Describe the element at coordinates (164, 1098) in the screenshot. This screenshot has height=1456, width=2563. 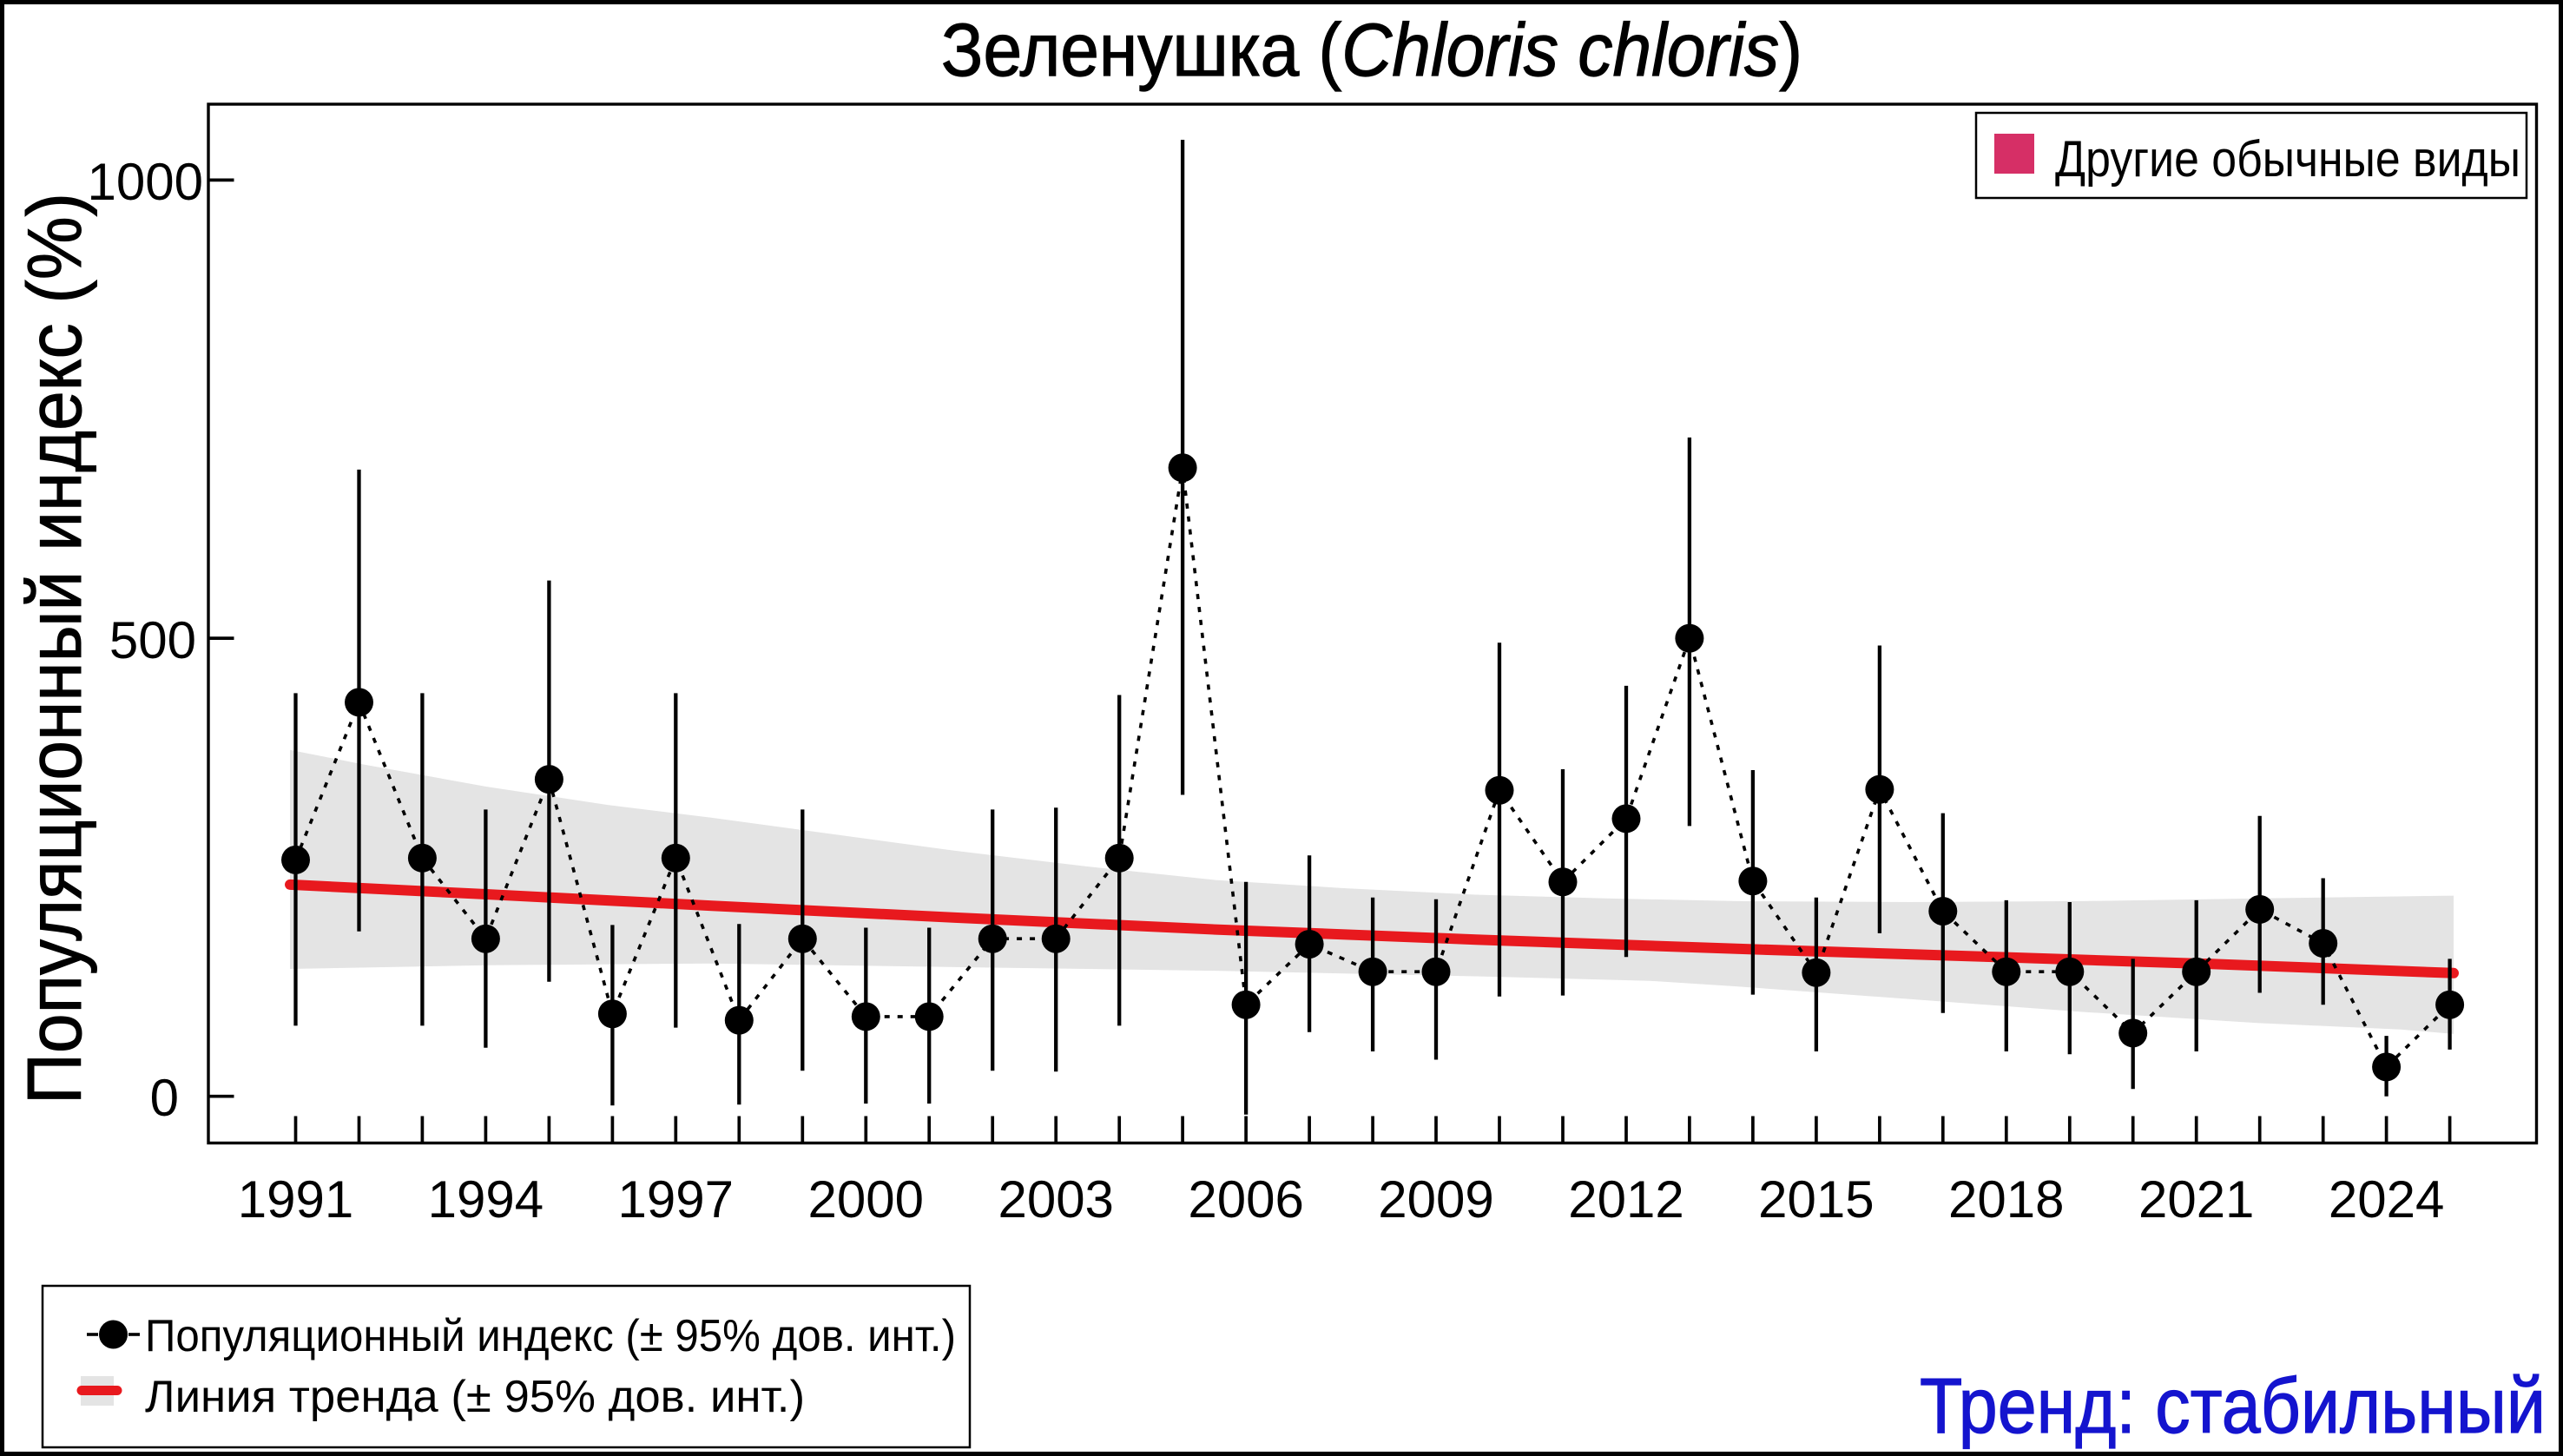
I see `svg-text: 0` at that location.